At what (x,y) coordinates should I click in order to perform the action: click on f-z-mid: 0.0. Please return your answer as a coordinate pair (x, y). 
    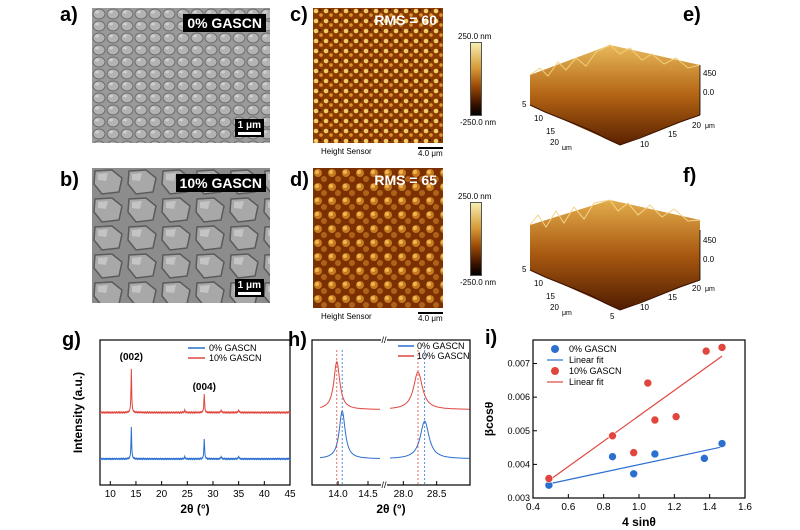
    Looking at the image, I should click on (709, 259).